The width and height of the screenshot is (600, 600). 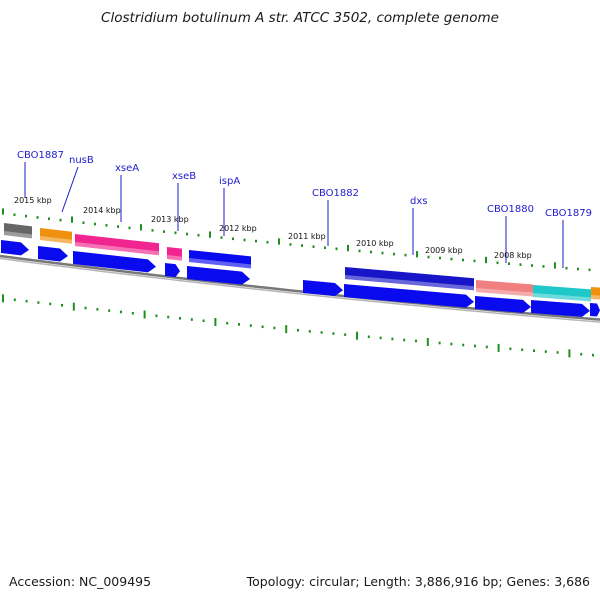 I want to click on gene-label: xseA, so click(x=127, y=168).